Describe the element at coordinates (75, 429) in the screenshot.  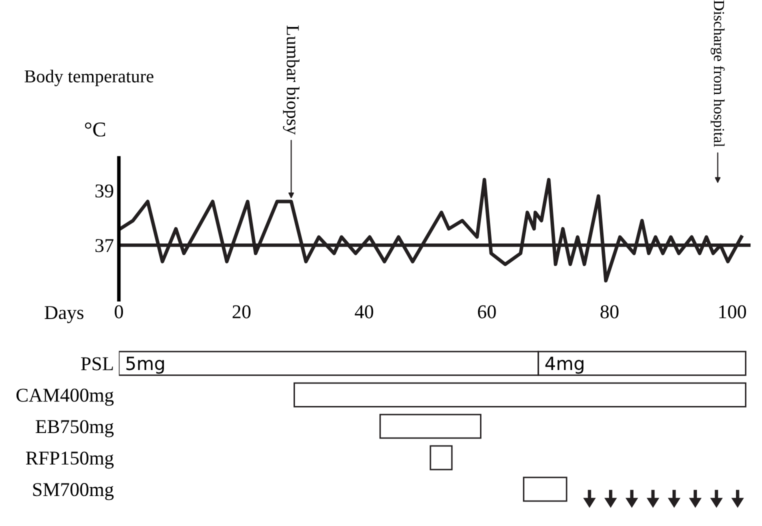
I see `y-tick-label: EB750mg` at that location.